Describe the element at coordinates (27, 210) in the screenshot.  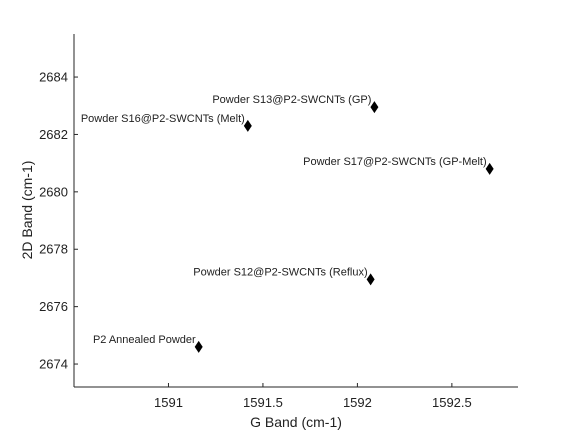
I see `y-axis-label: 2D Band (cm-1)` at that location.